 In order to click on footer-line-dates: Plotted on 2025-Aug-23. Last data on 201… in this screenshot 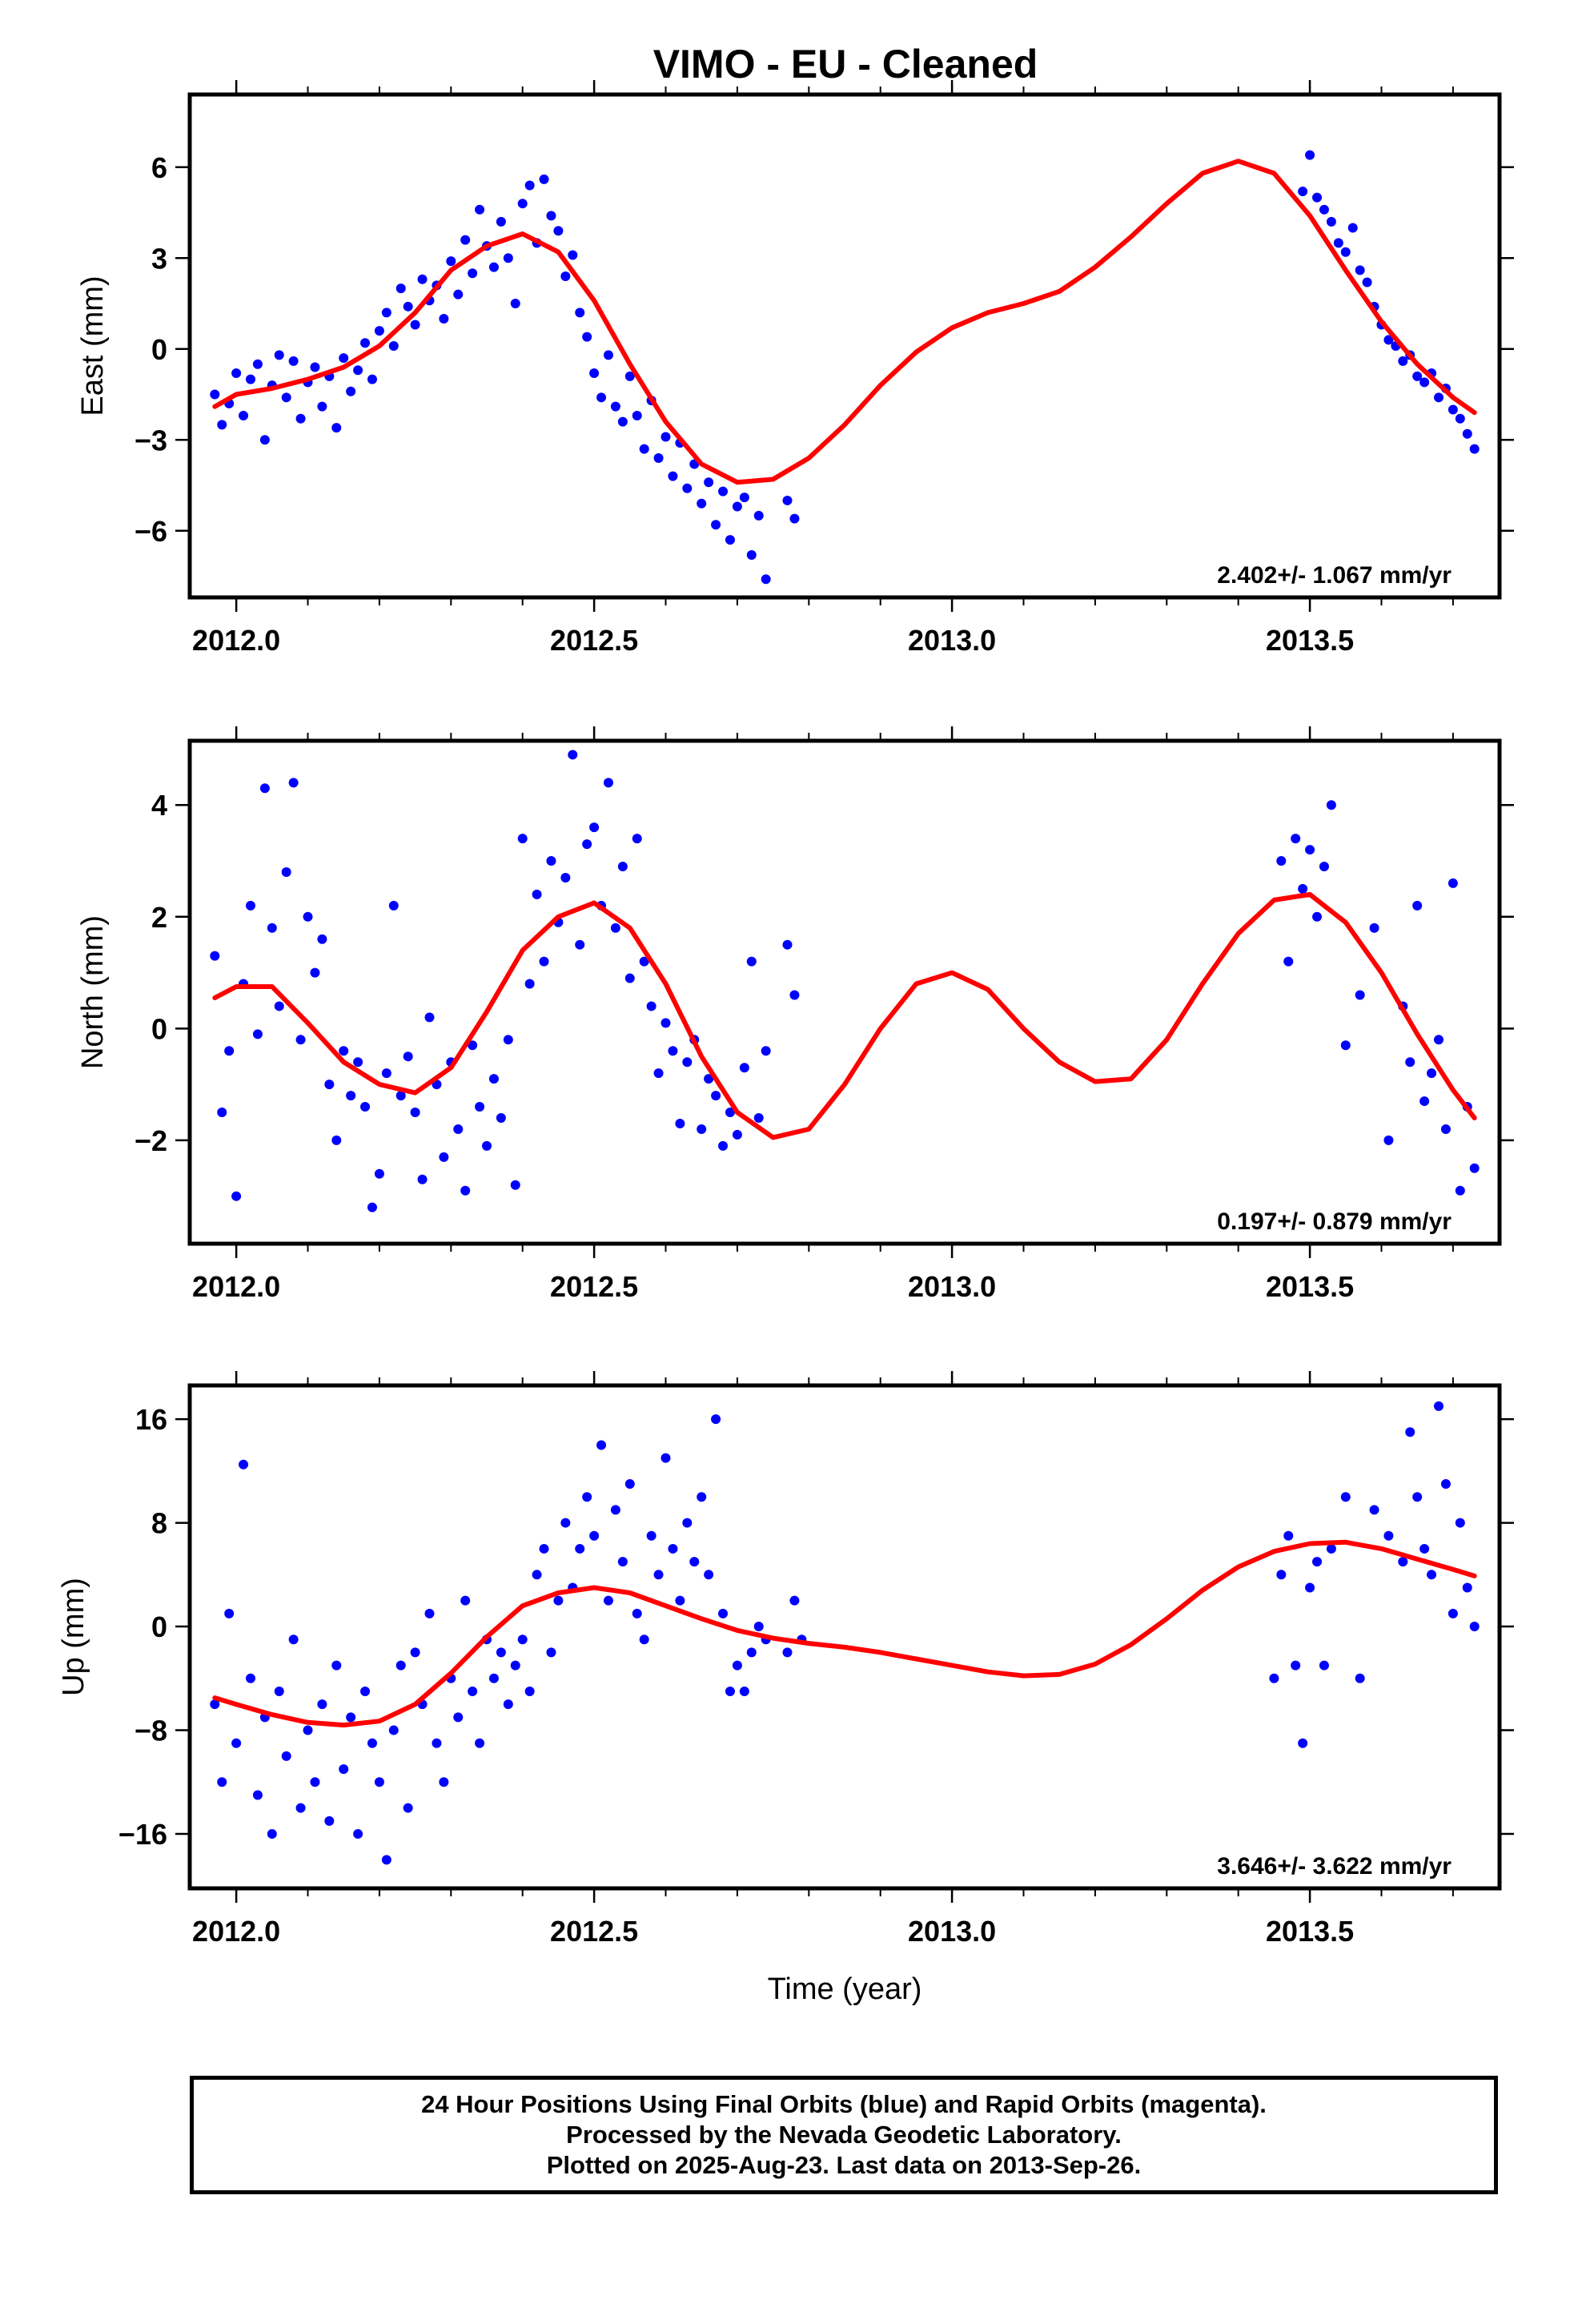, I will do `click(844, 2165)`.